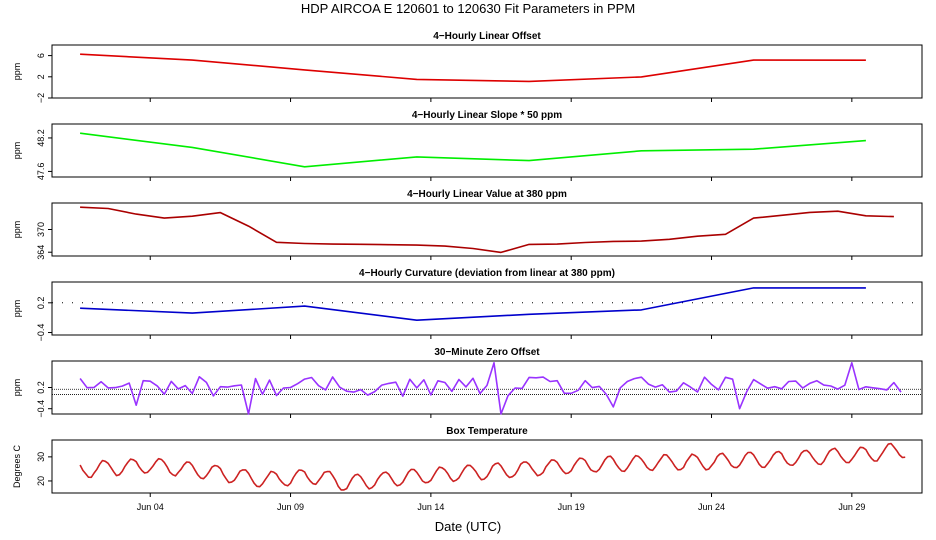 The height and width of the screenshot is (540, 936). Describe the element at coordinates (490, 388) in the screenshot. I see `series-line-zero-offset` at that location.